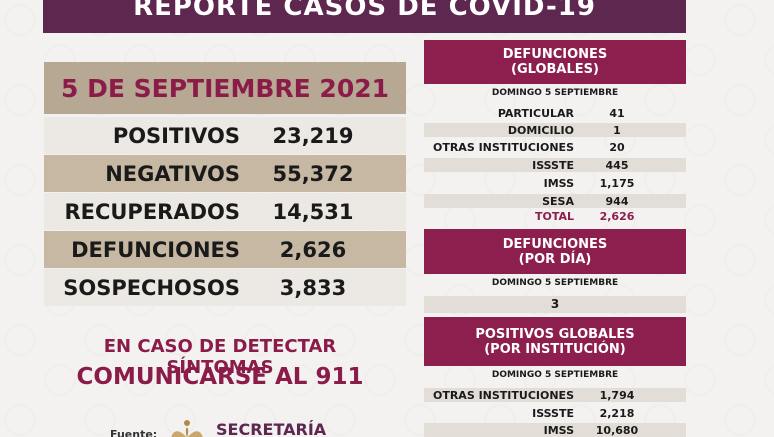  Describe the element at coordinates (152, 211) in the screenshot. I see `stat-label: RECUPERADOS` at that location.